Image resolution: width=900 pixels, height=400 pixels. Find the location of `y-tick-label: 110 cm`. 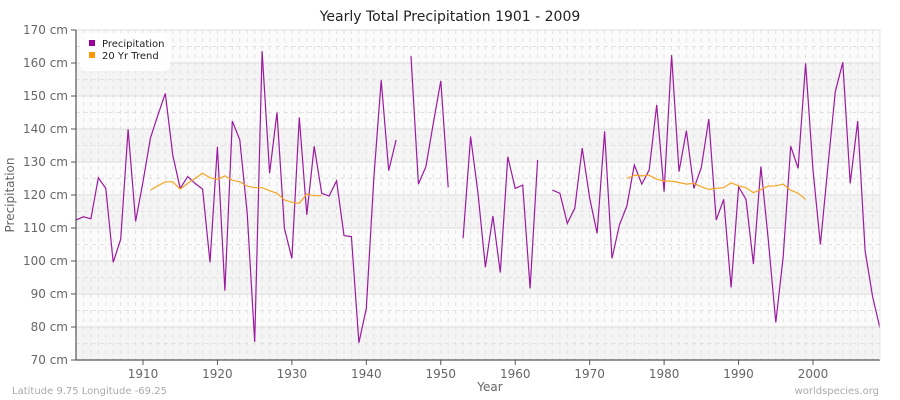

y-tick-label: 110 cm is located at coordinates (45, 228).